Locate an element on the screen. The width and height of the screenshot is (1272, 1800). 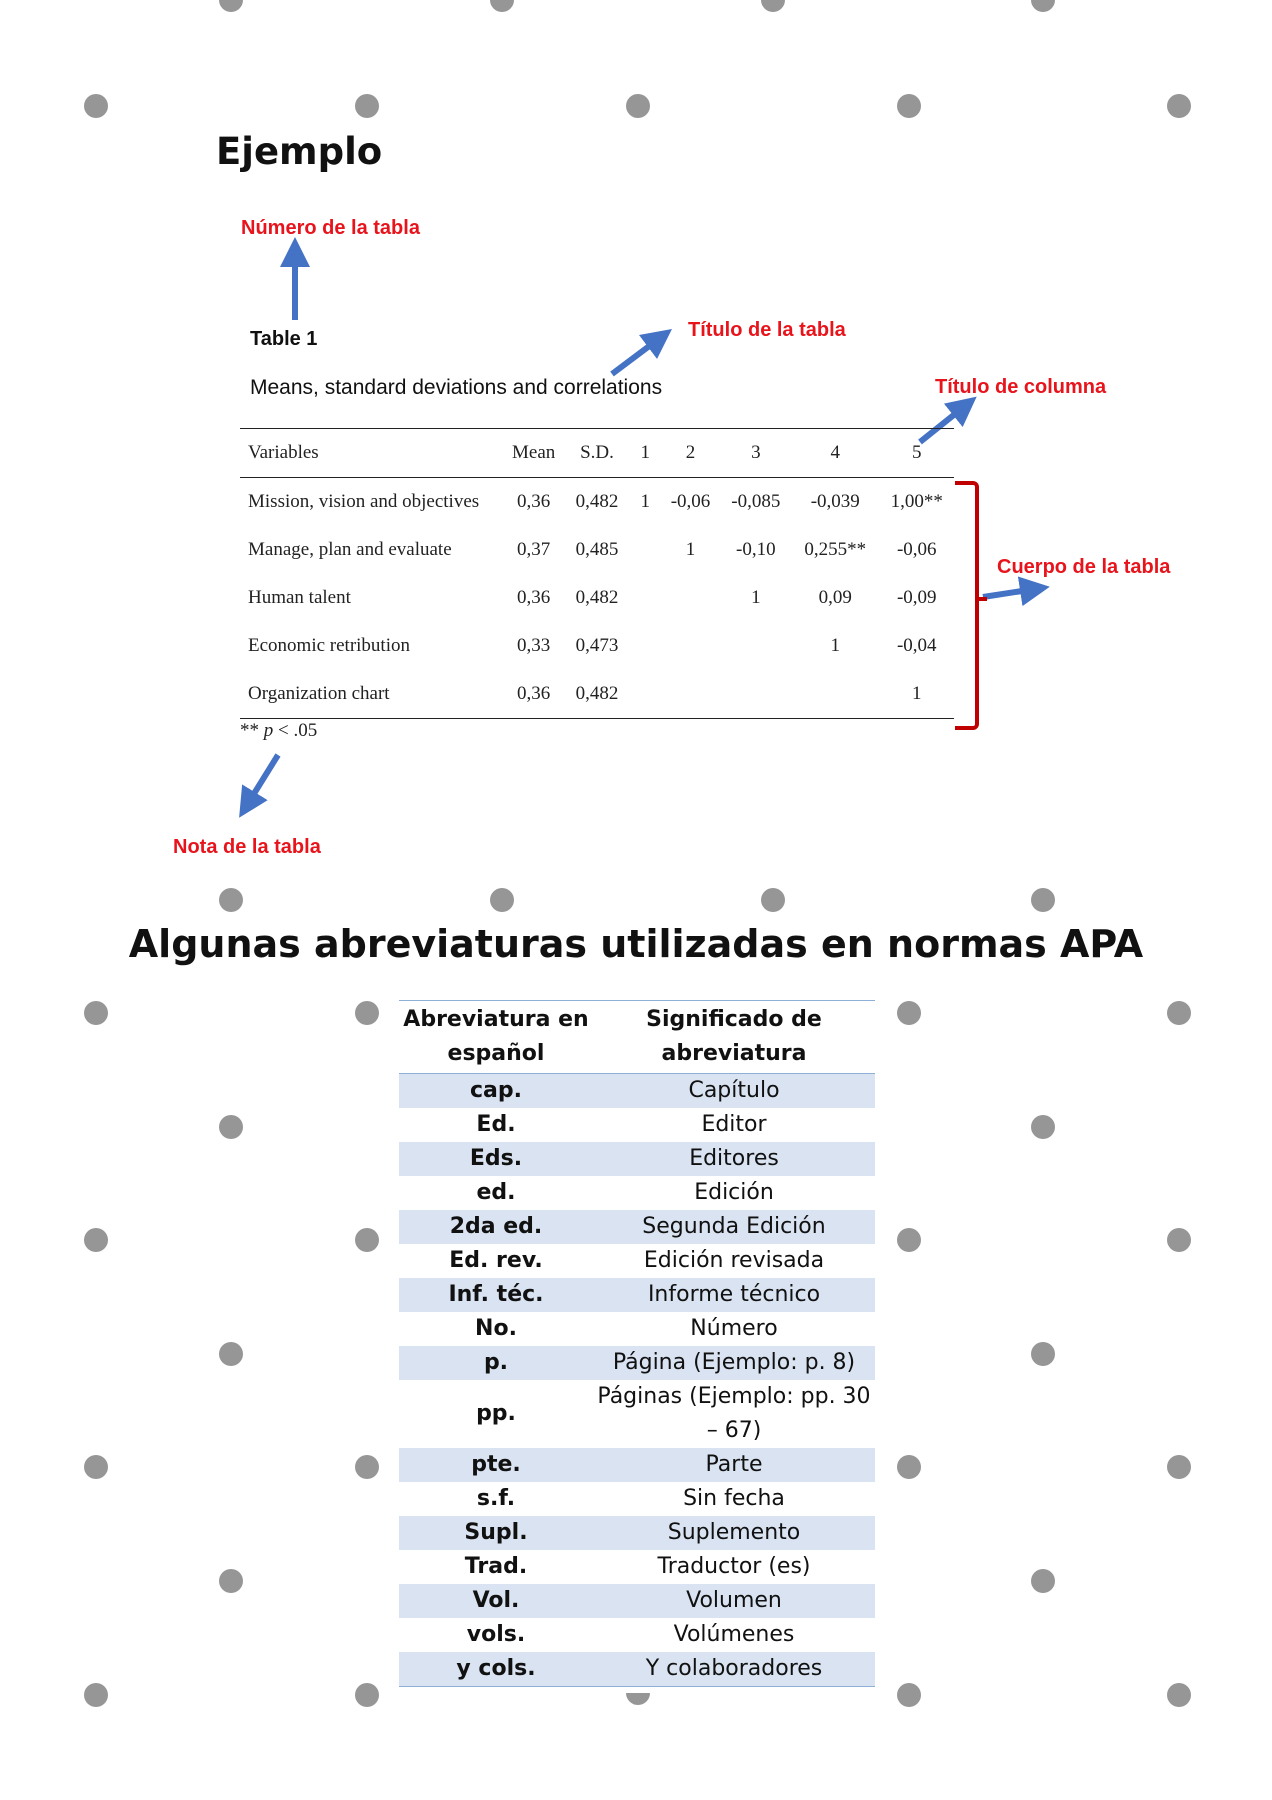
abbreviation-cell: 2da ed. is located at coordinates (496, 1227).